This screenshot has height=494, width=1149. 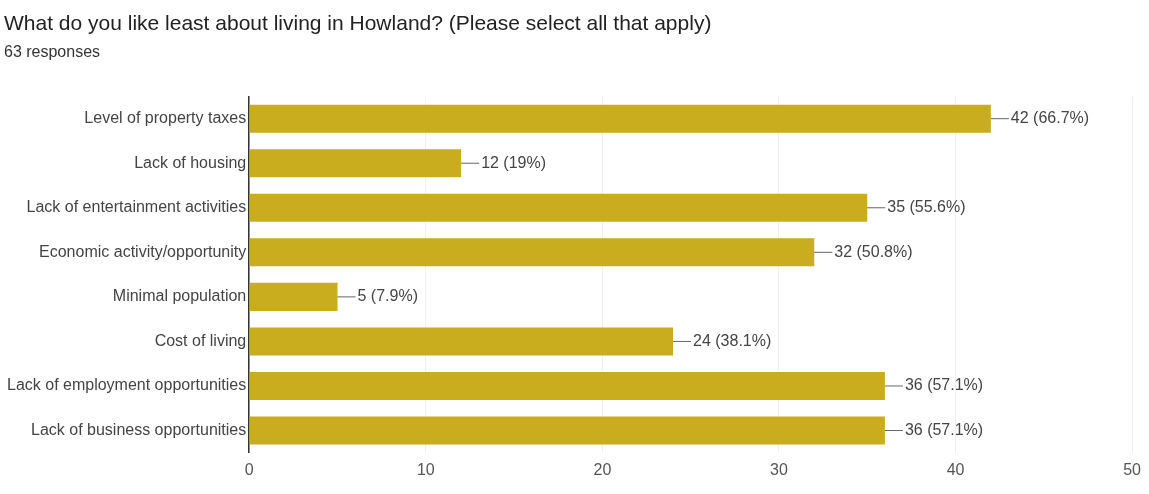 I want to click on x-tick-label: 40, so click(x=955, y=469).